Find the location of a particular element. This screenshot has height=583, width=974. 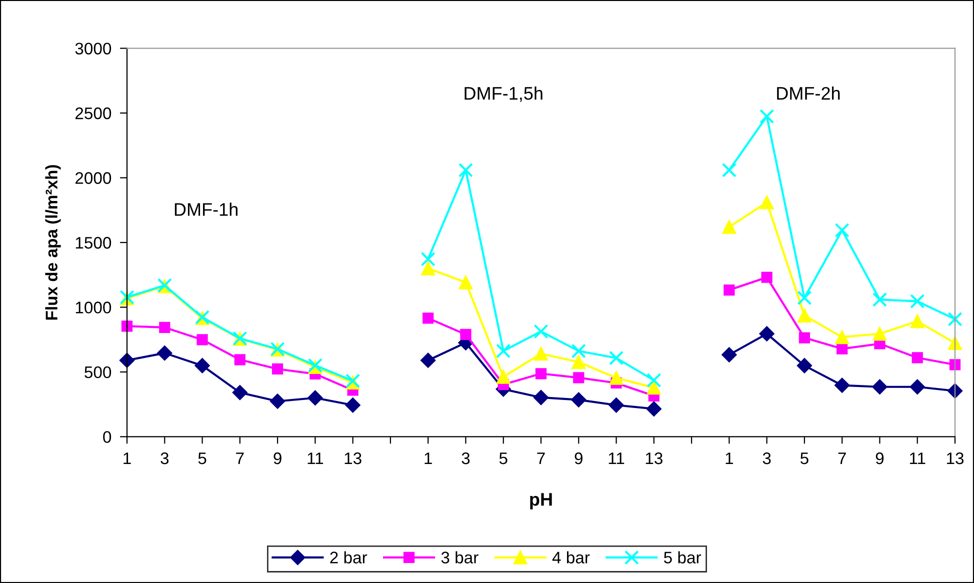

y-tick-label: 2000 is located at coordinates (93, 178).